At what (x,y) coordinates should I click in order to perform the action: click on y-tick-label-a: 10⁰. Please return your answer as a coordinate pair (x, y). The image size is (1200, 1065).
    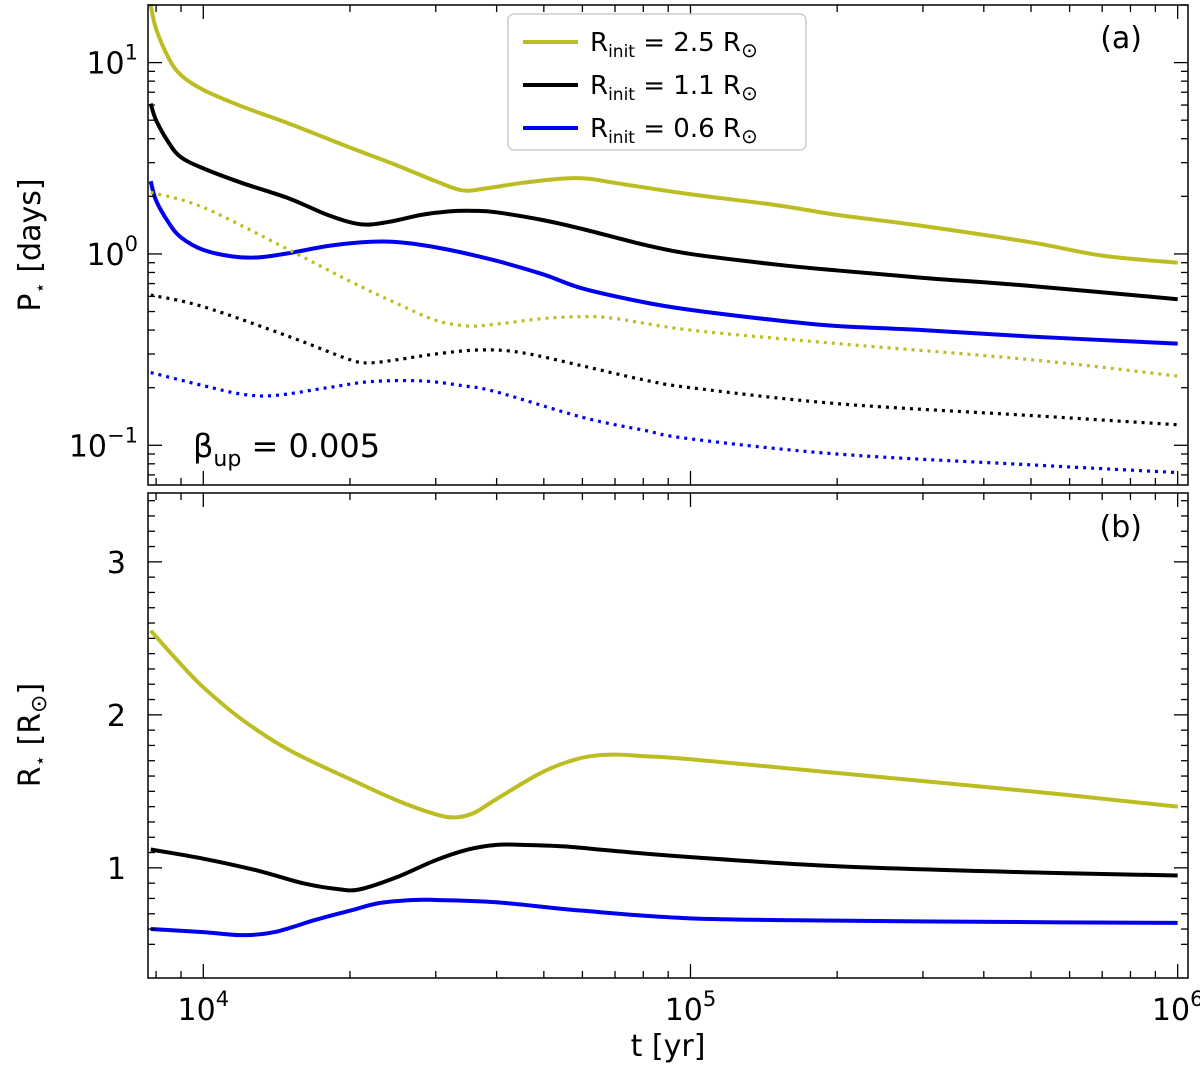
    Looking at the image, I should click on (112, 252).